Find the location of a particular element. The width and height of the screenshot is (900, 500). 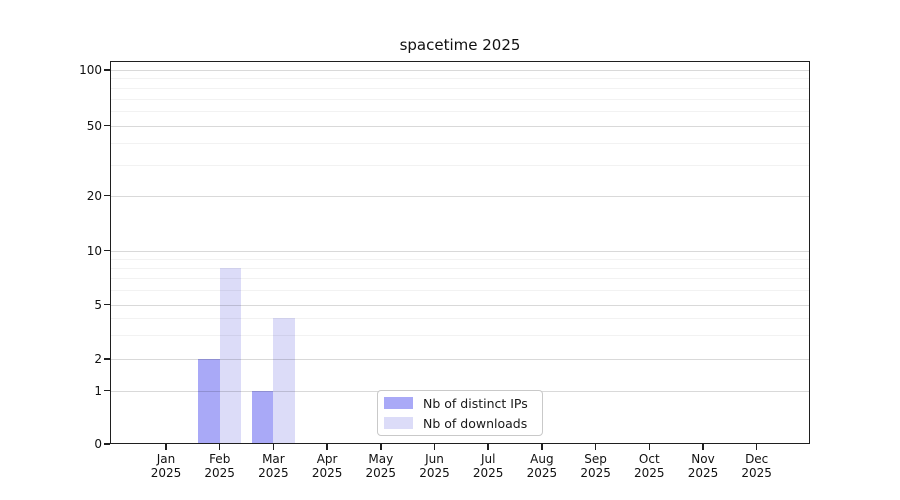

x-tick-label: Apr 2025 is located at coordinates (327, 466).